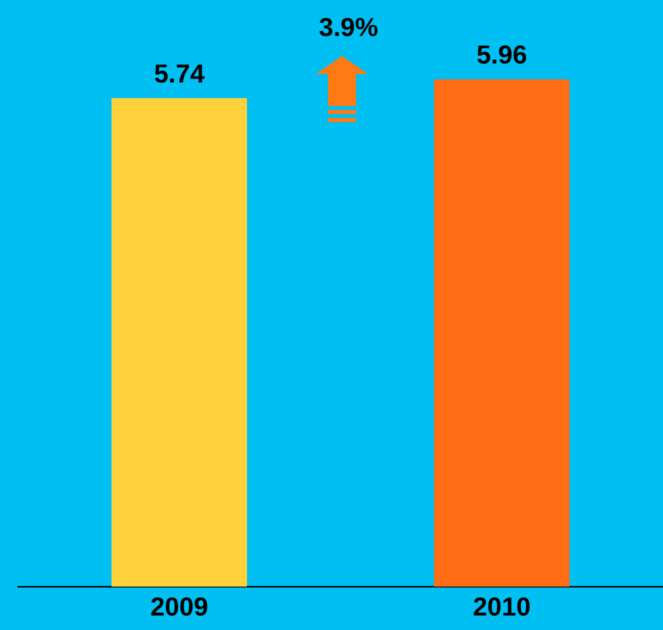 The image size is (663, 630). Describe the element at coordinates (180, 73) in the screenshot. I see `data-label: 5.74` at that location.